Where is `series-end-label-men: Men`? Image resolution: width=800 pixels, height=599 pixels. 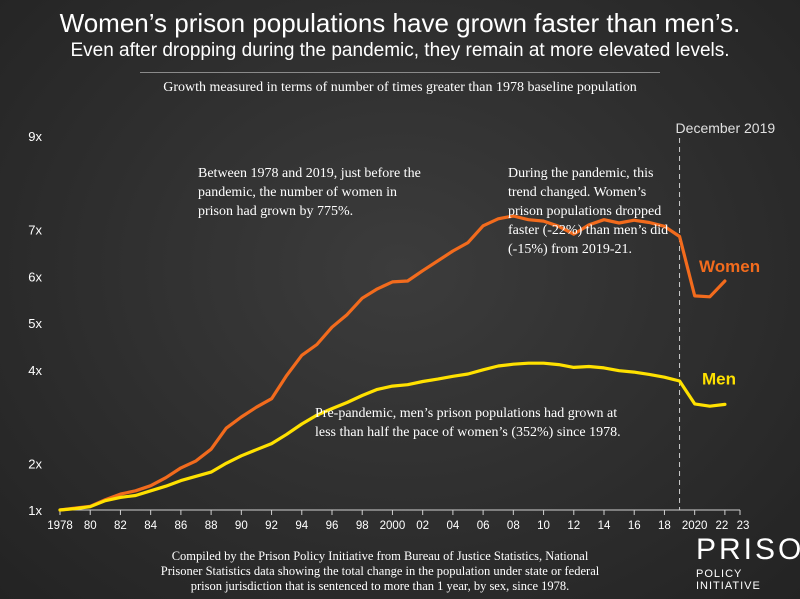 series-end-label-men: Men is located at coordinates (719, 378).